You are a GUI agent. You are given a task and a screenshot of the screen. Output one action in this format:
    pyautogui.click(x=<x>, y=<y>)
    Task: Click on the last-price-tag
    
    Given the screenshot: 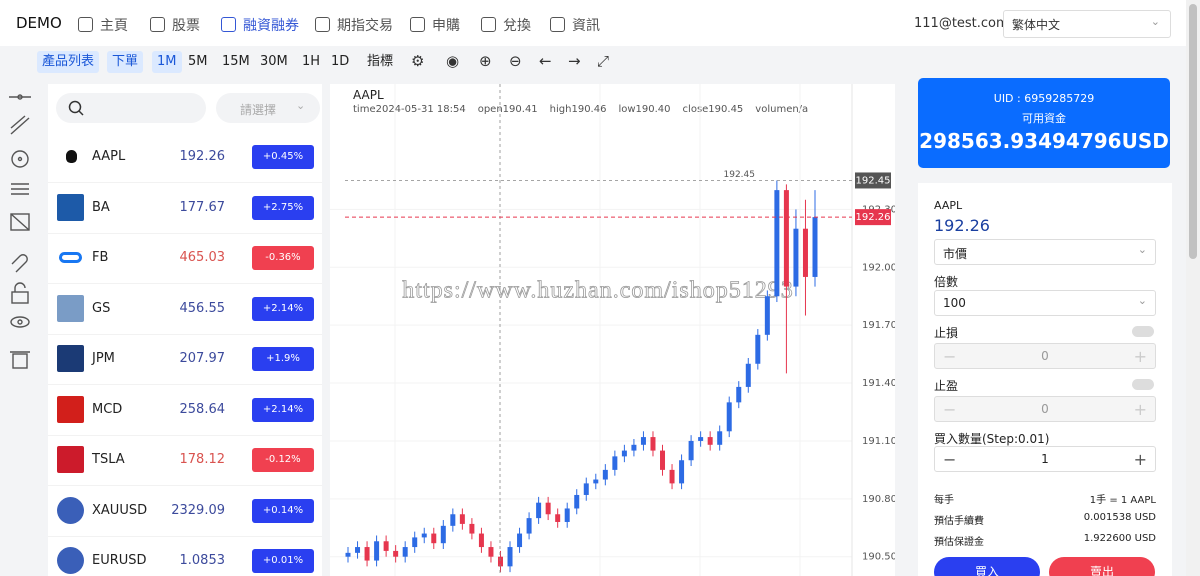 What is the action you would take?
    pyautogui.click(x=873, y=217)
    